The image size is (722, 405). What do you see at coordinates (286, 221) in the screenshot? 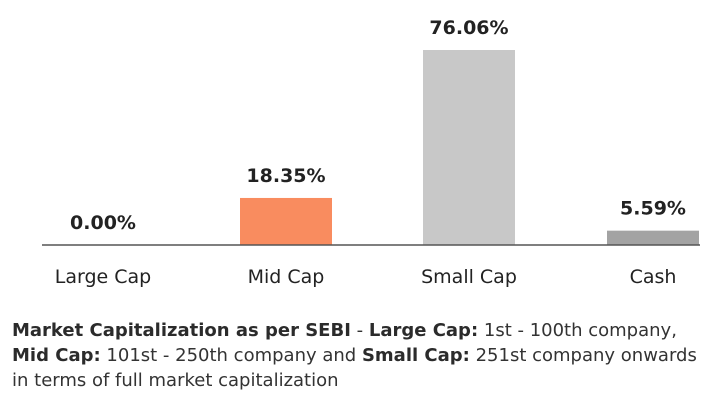
I see `bar-mid-cap` at bounding box center [286, 221].